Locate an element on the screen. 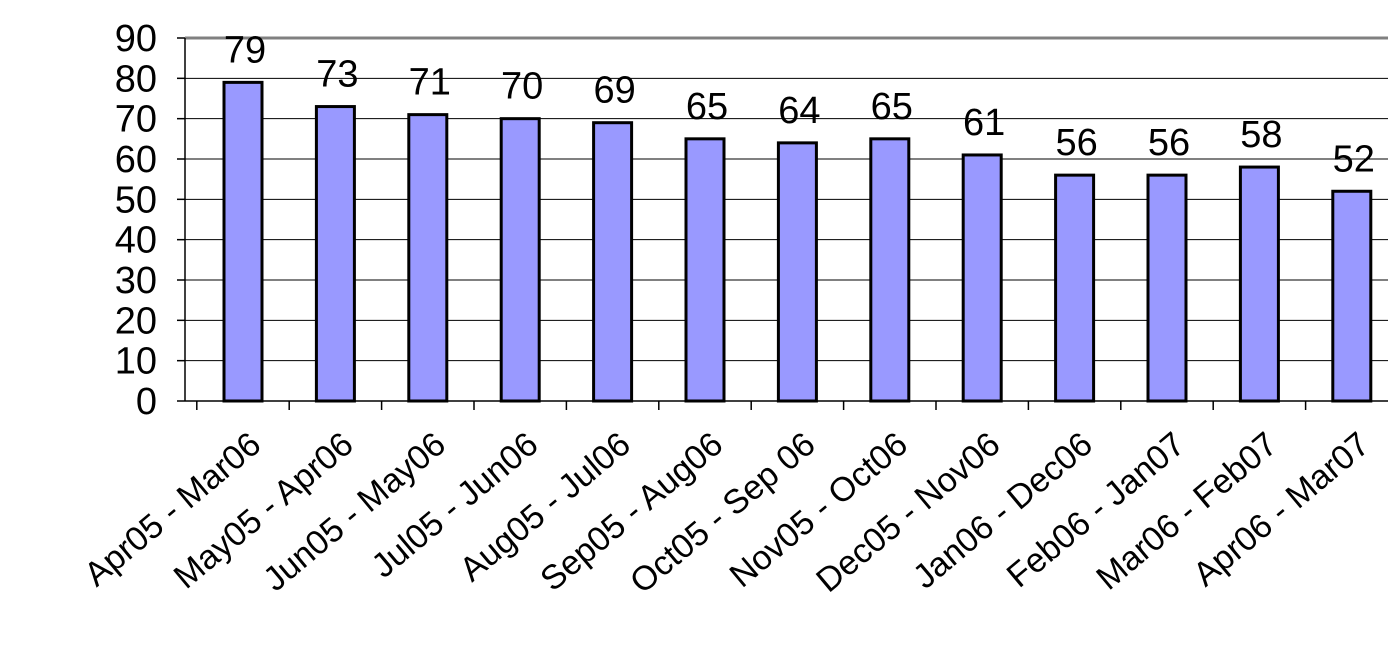 The width and height of the screenshot is (1388, 671). data-label: 61 is located at coordinates (984, 123).